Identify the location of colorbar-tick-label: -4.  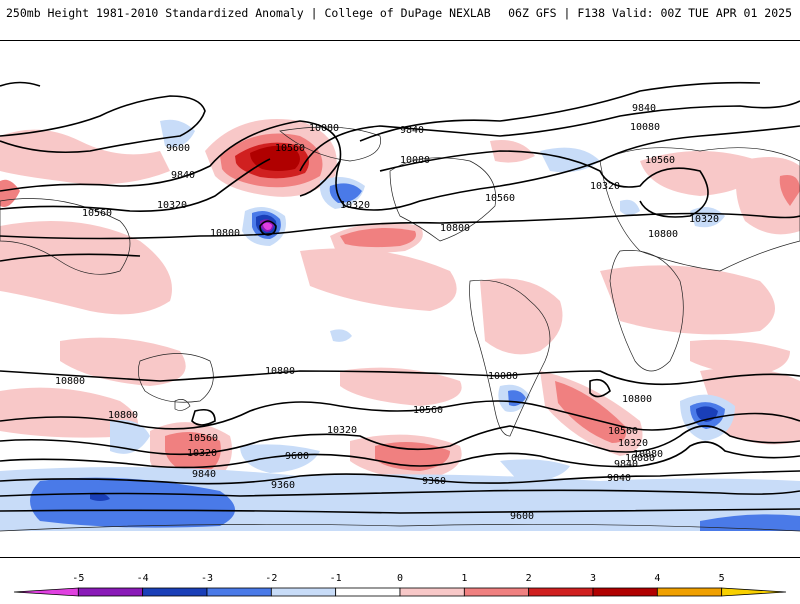
(143, 578).